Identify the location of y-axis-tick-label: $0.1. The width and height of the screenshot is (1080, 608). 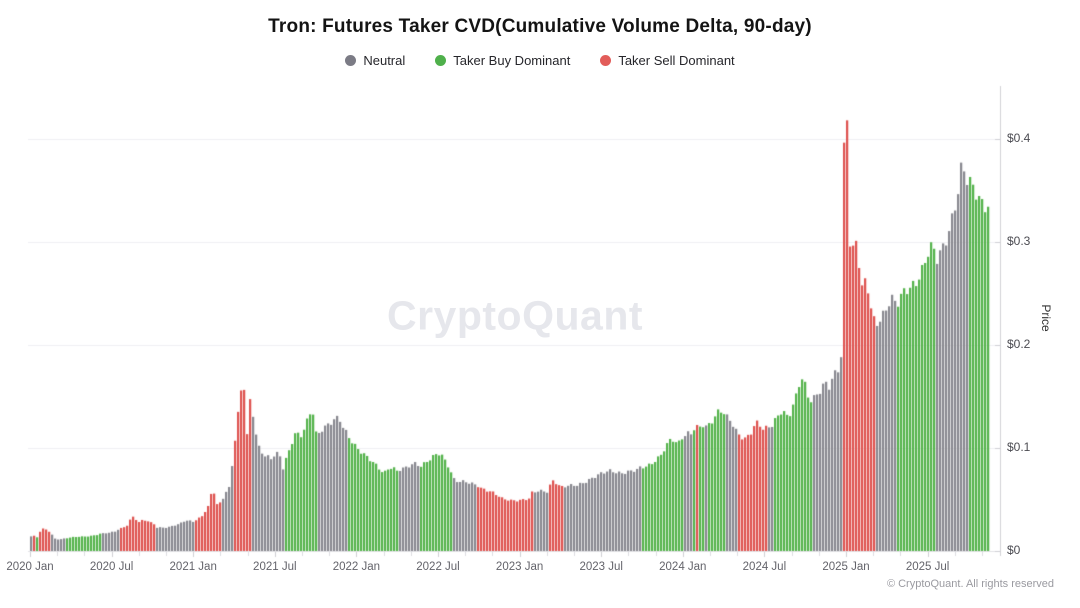
(1019, 447).